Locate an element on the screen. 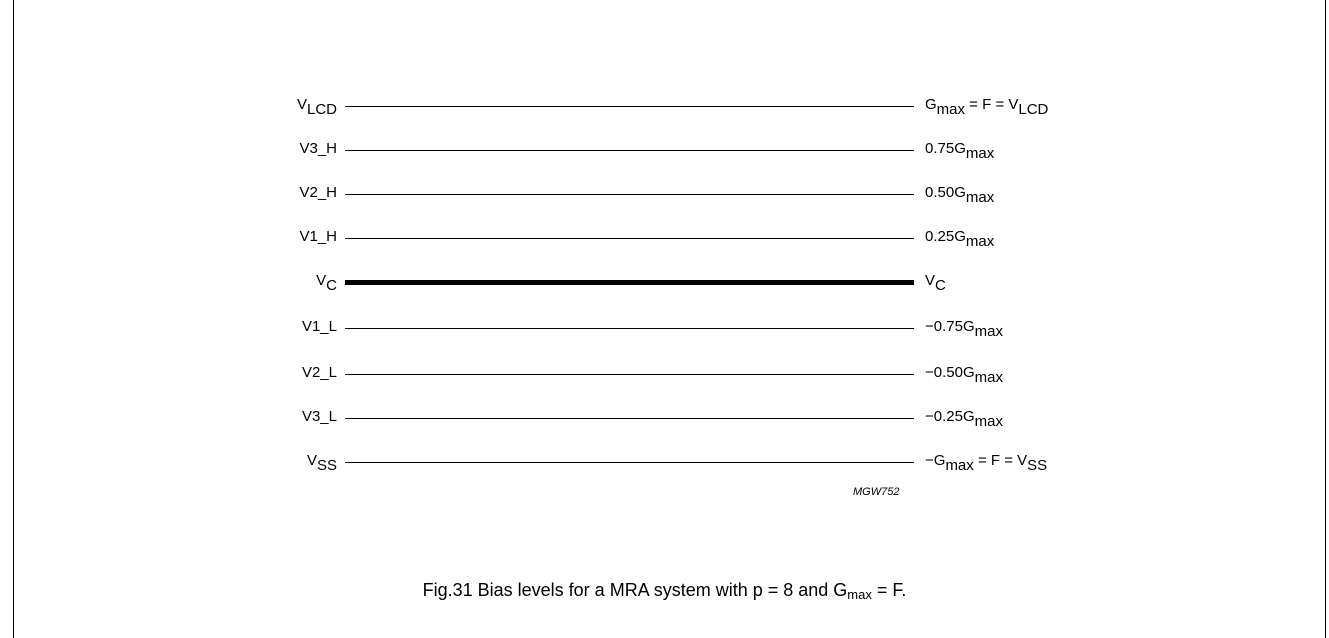  bias-level-row: V2_L −0.50Gmax is located at coordinates (664, 374).